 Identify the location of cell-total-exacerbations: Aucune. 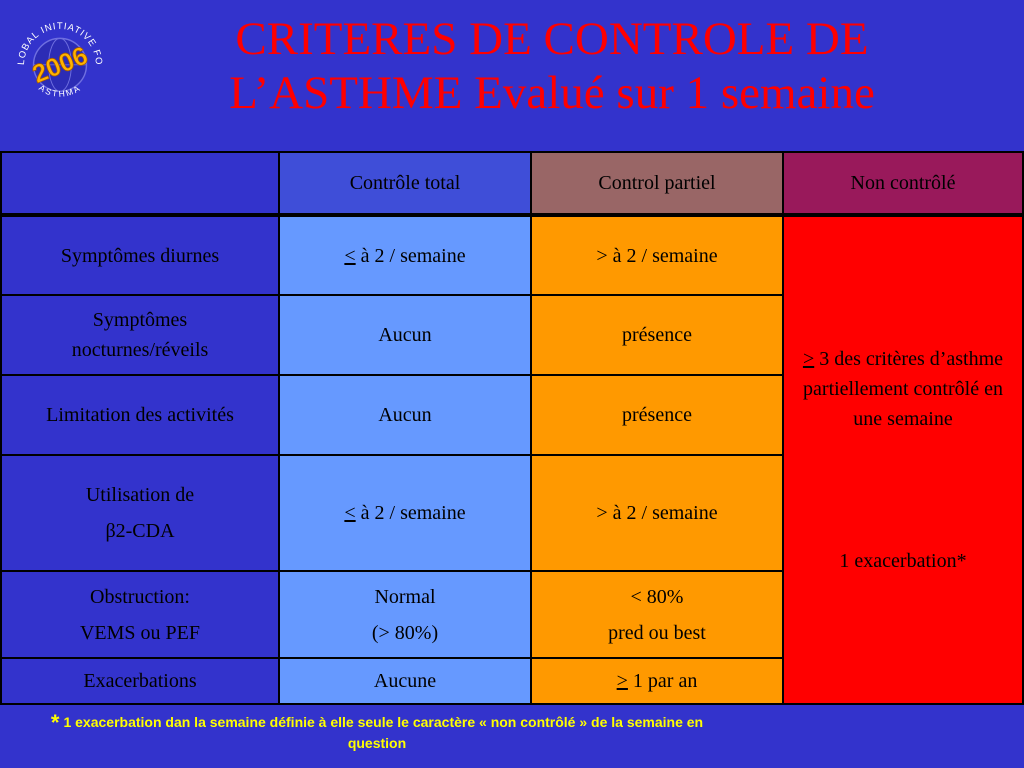
(405, 681).